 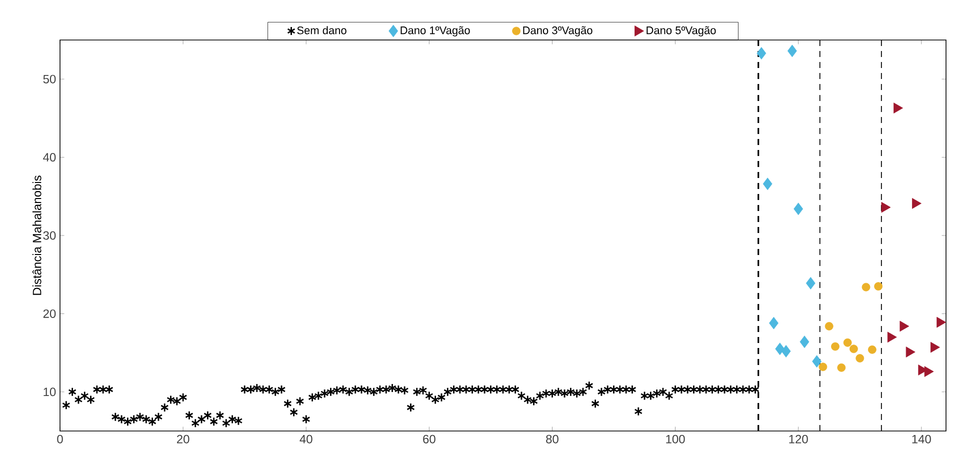 I want to click on x-tick-label: 120, so click(x=798, y=439).